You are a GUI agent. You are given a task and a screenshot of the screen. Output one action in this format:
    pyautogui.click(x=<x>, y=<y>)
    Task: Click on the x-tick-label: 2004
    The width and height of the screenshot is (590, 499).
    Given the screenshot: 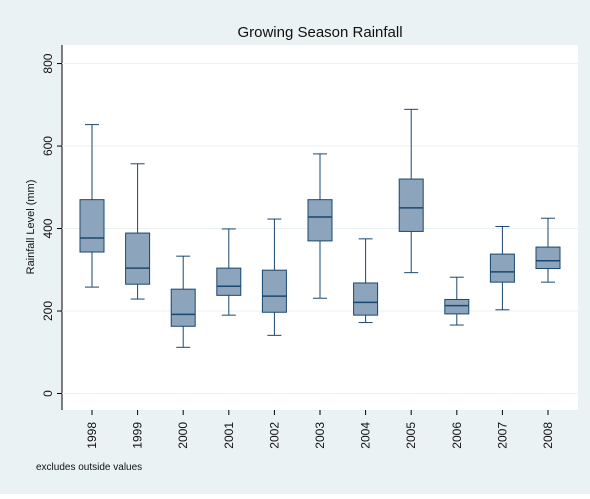 What is the action you would take?
    pyautogui.click(x=366, y=435)
    